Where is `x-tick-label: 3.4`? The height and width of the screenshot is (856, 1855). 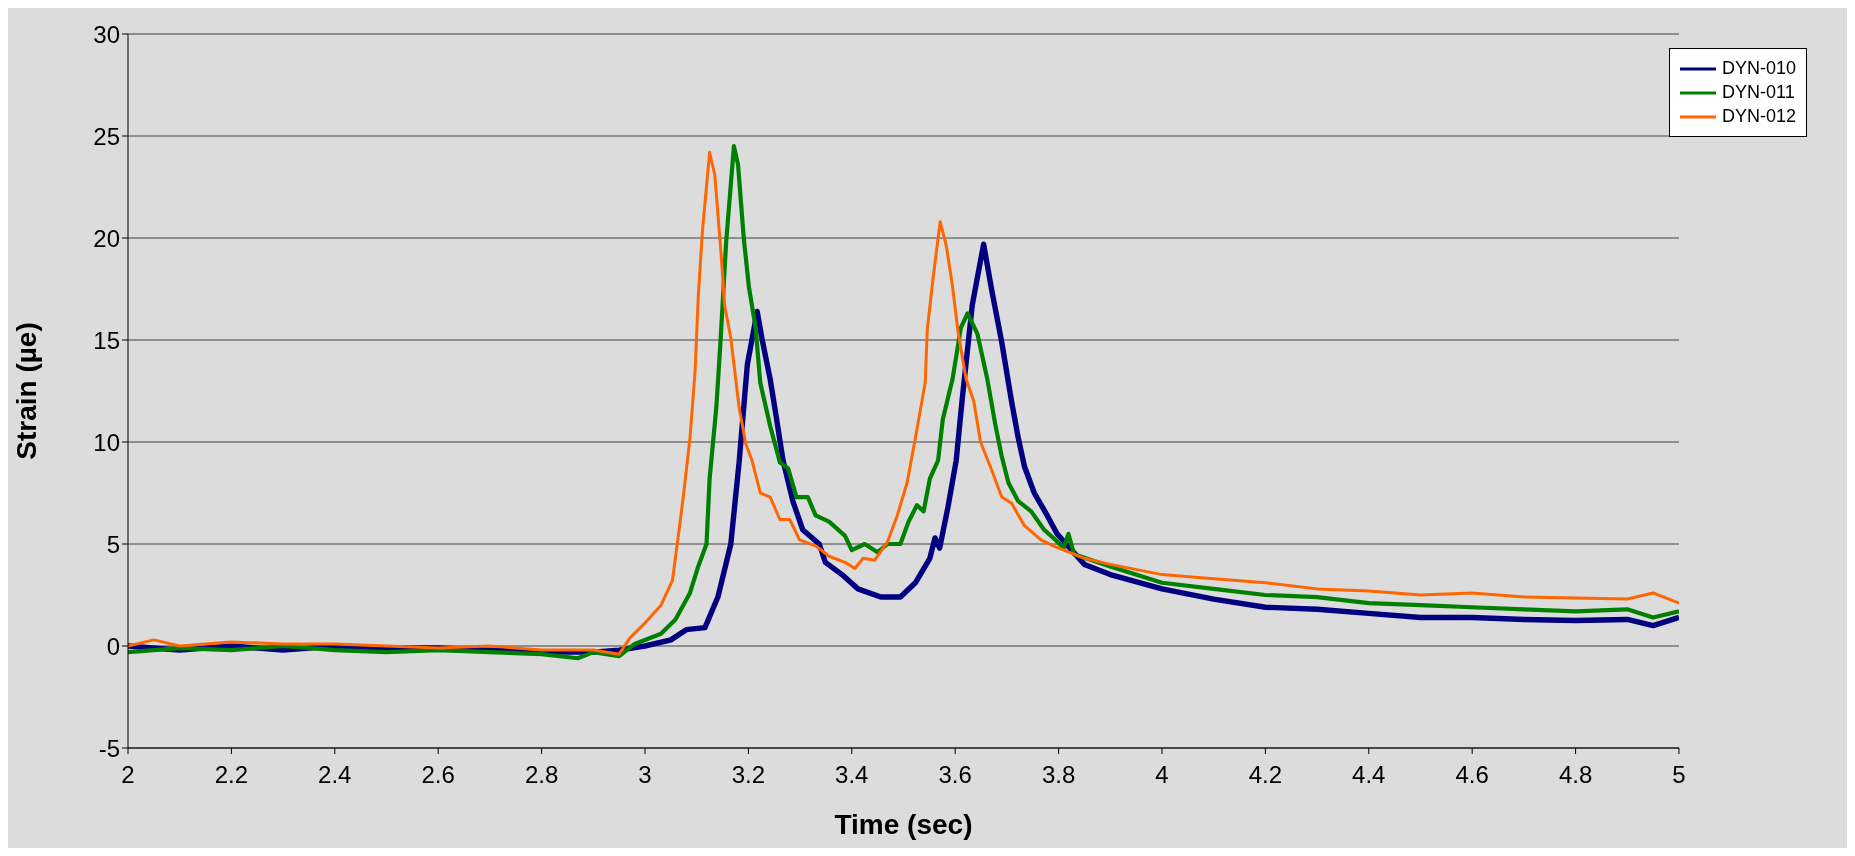 x-tick-label: 3.4 is located at coordinates (852, 775).